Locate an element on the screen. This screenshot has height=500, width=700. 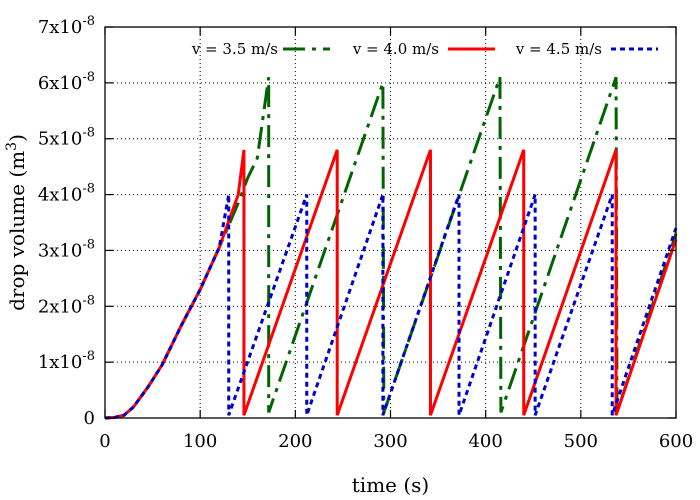
x-tick-label: 100 is located at coordinates (200, 441).